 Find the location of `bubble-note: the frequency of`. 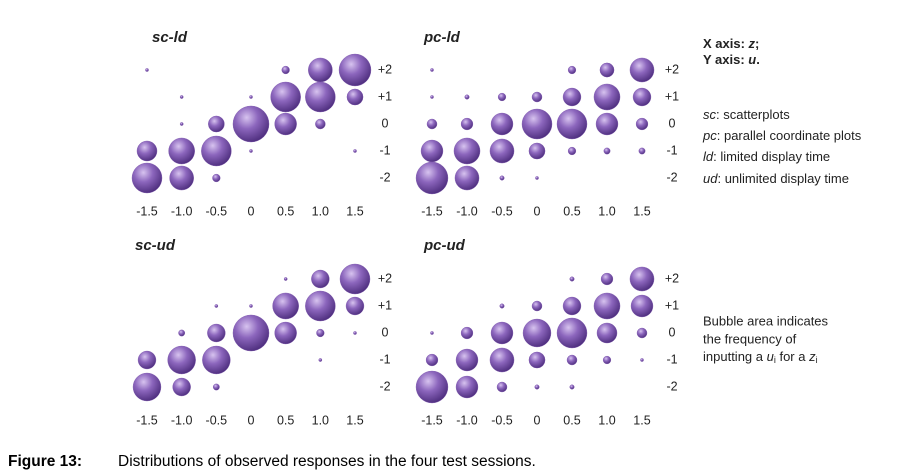

bubble-note: the frequency of is located at coordinates (750, 338).